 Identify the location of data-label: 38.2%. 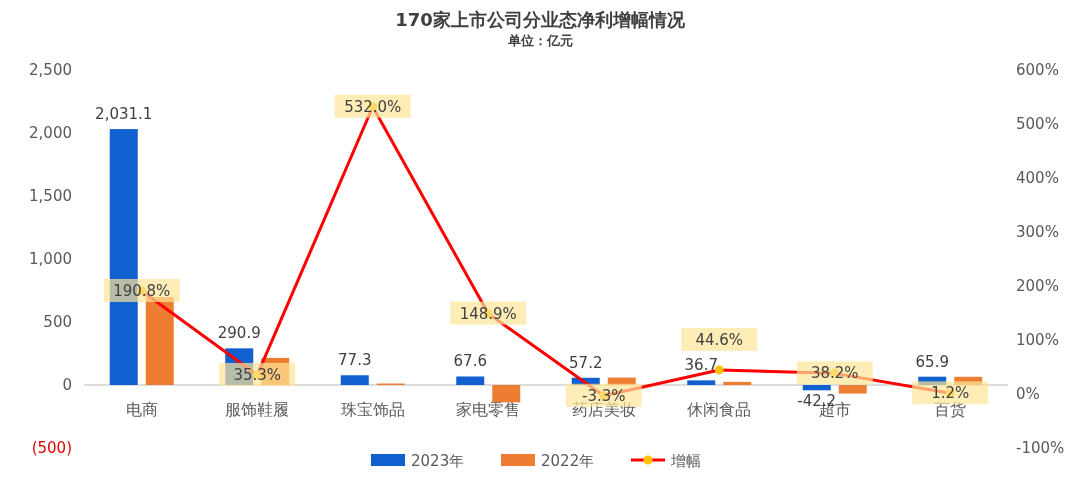
(834, 373).